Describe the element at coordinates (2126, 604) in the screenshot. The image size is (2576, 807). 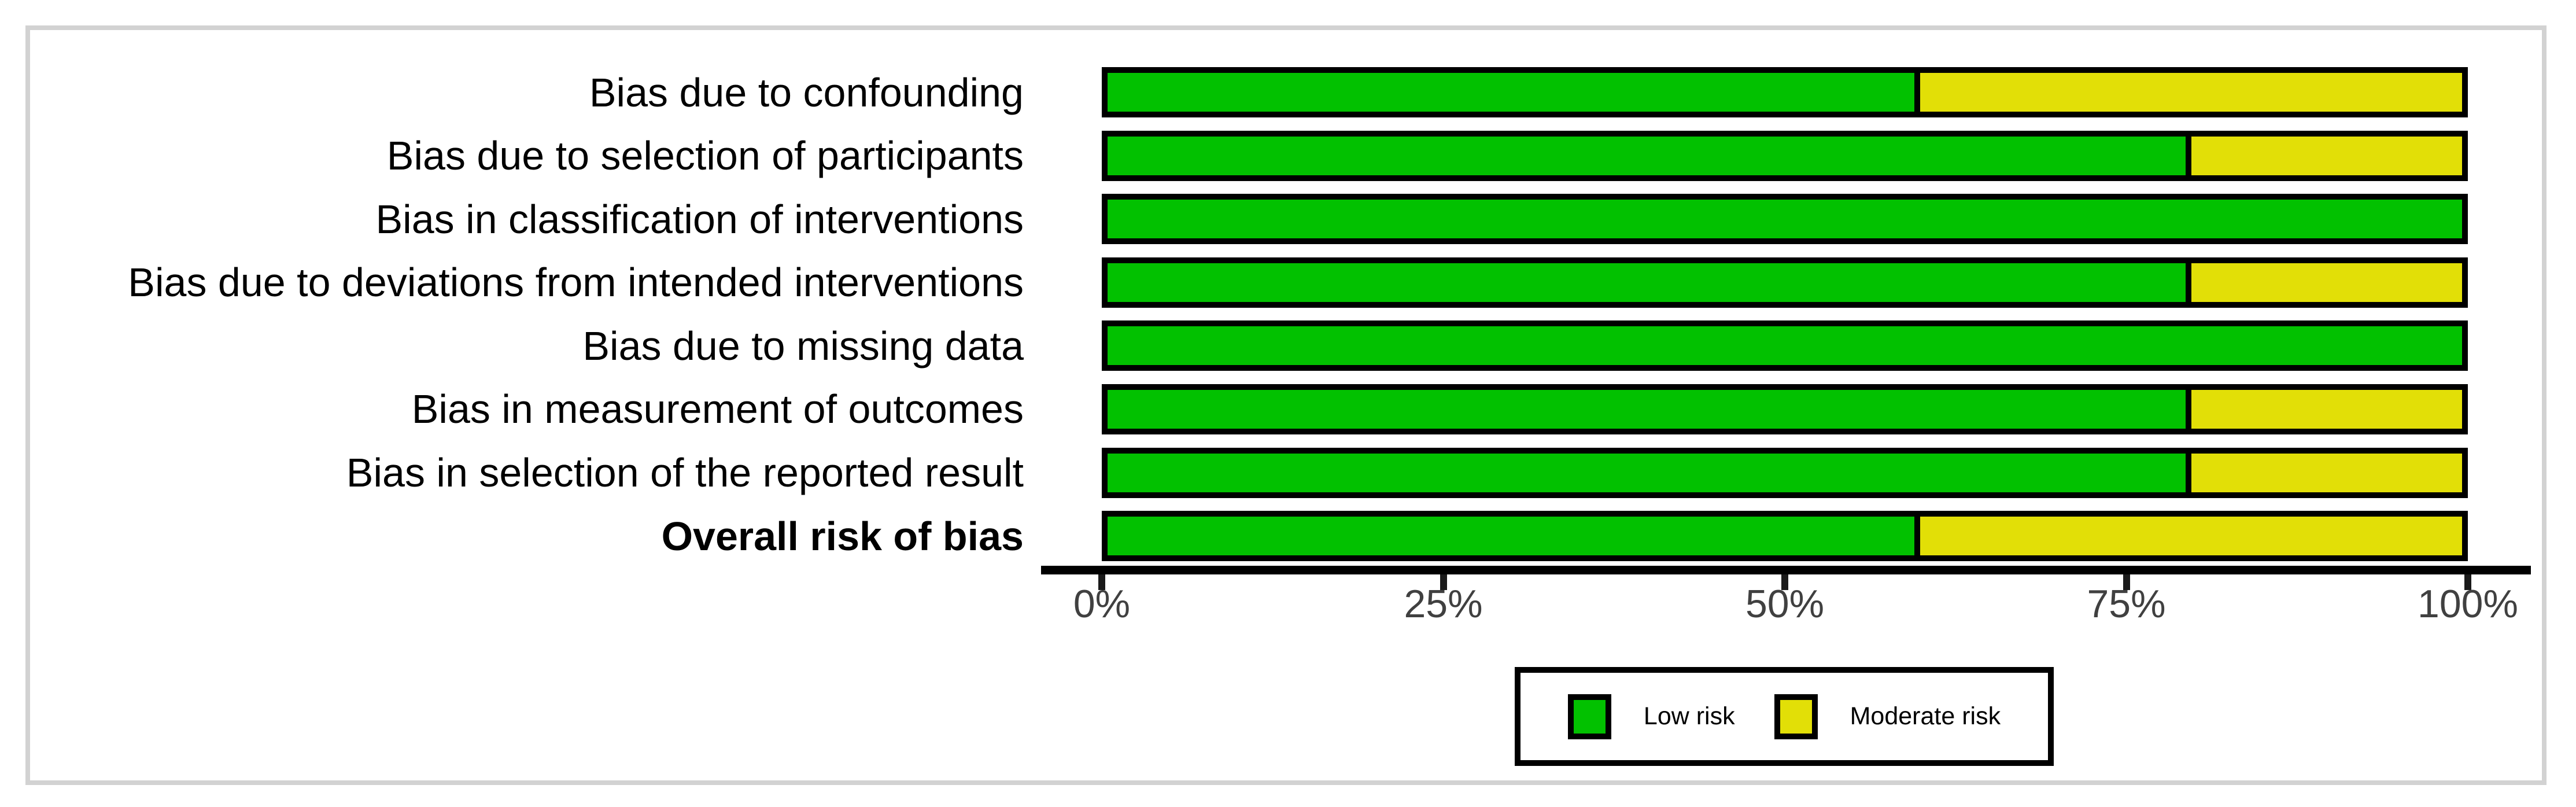
I see `x-axis-tick-label: 75%` at that location.